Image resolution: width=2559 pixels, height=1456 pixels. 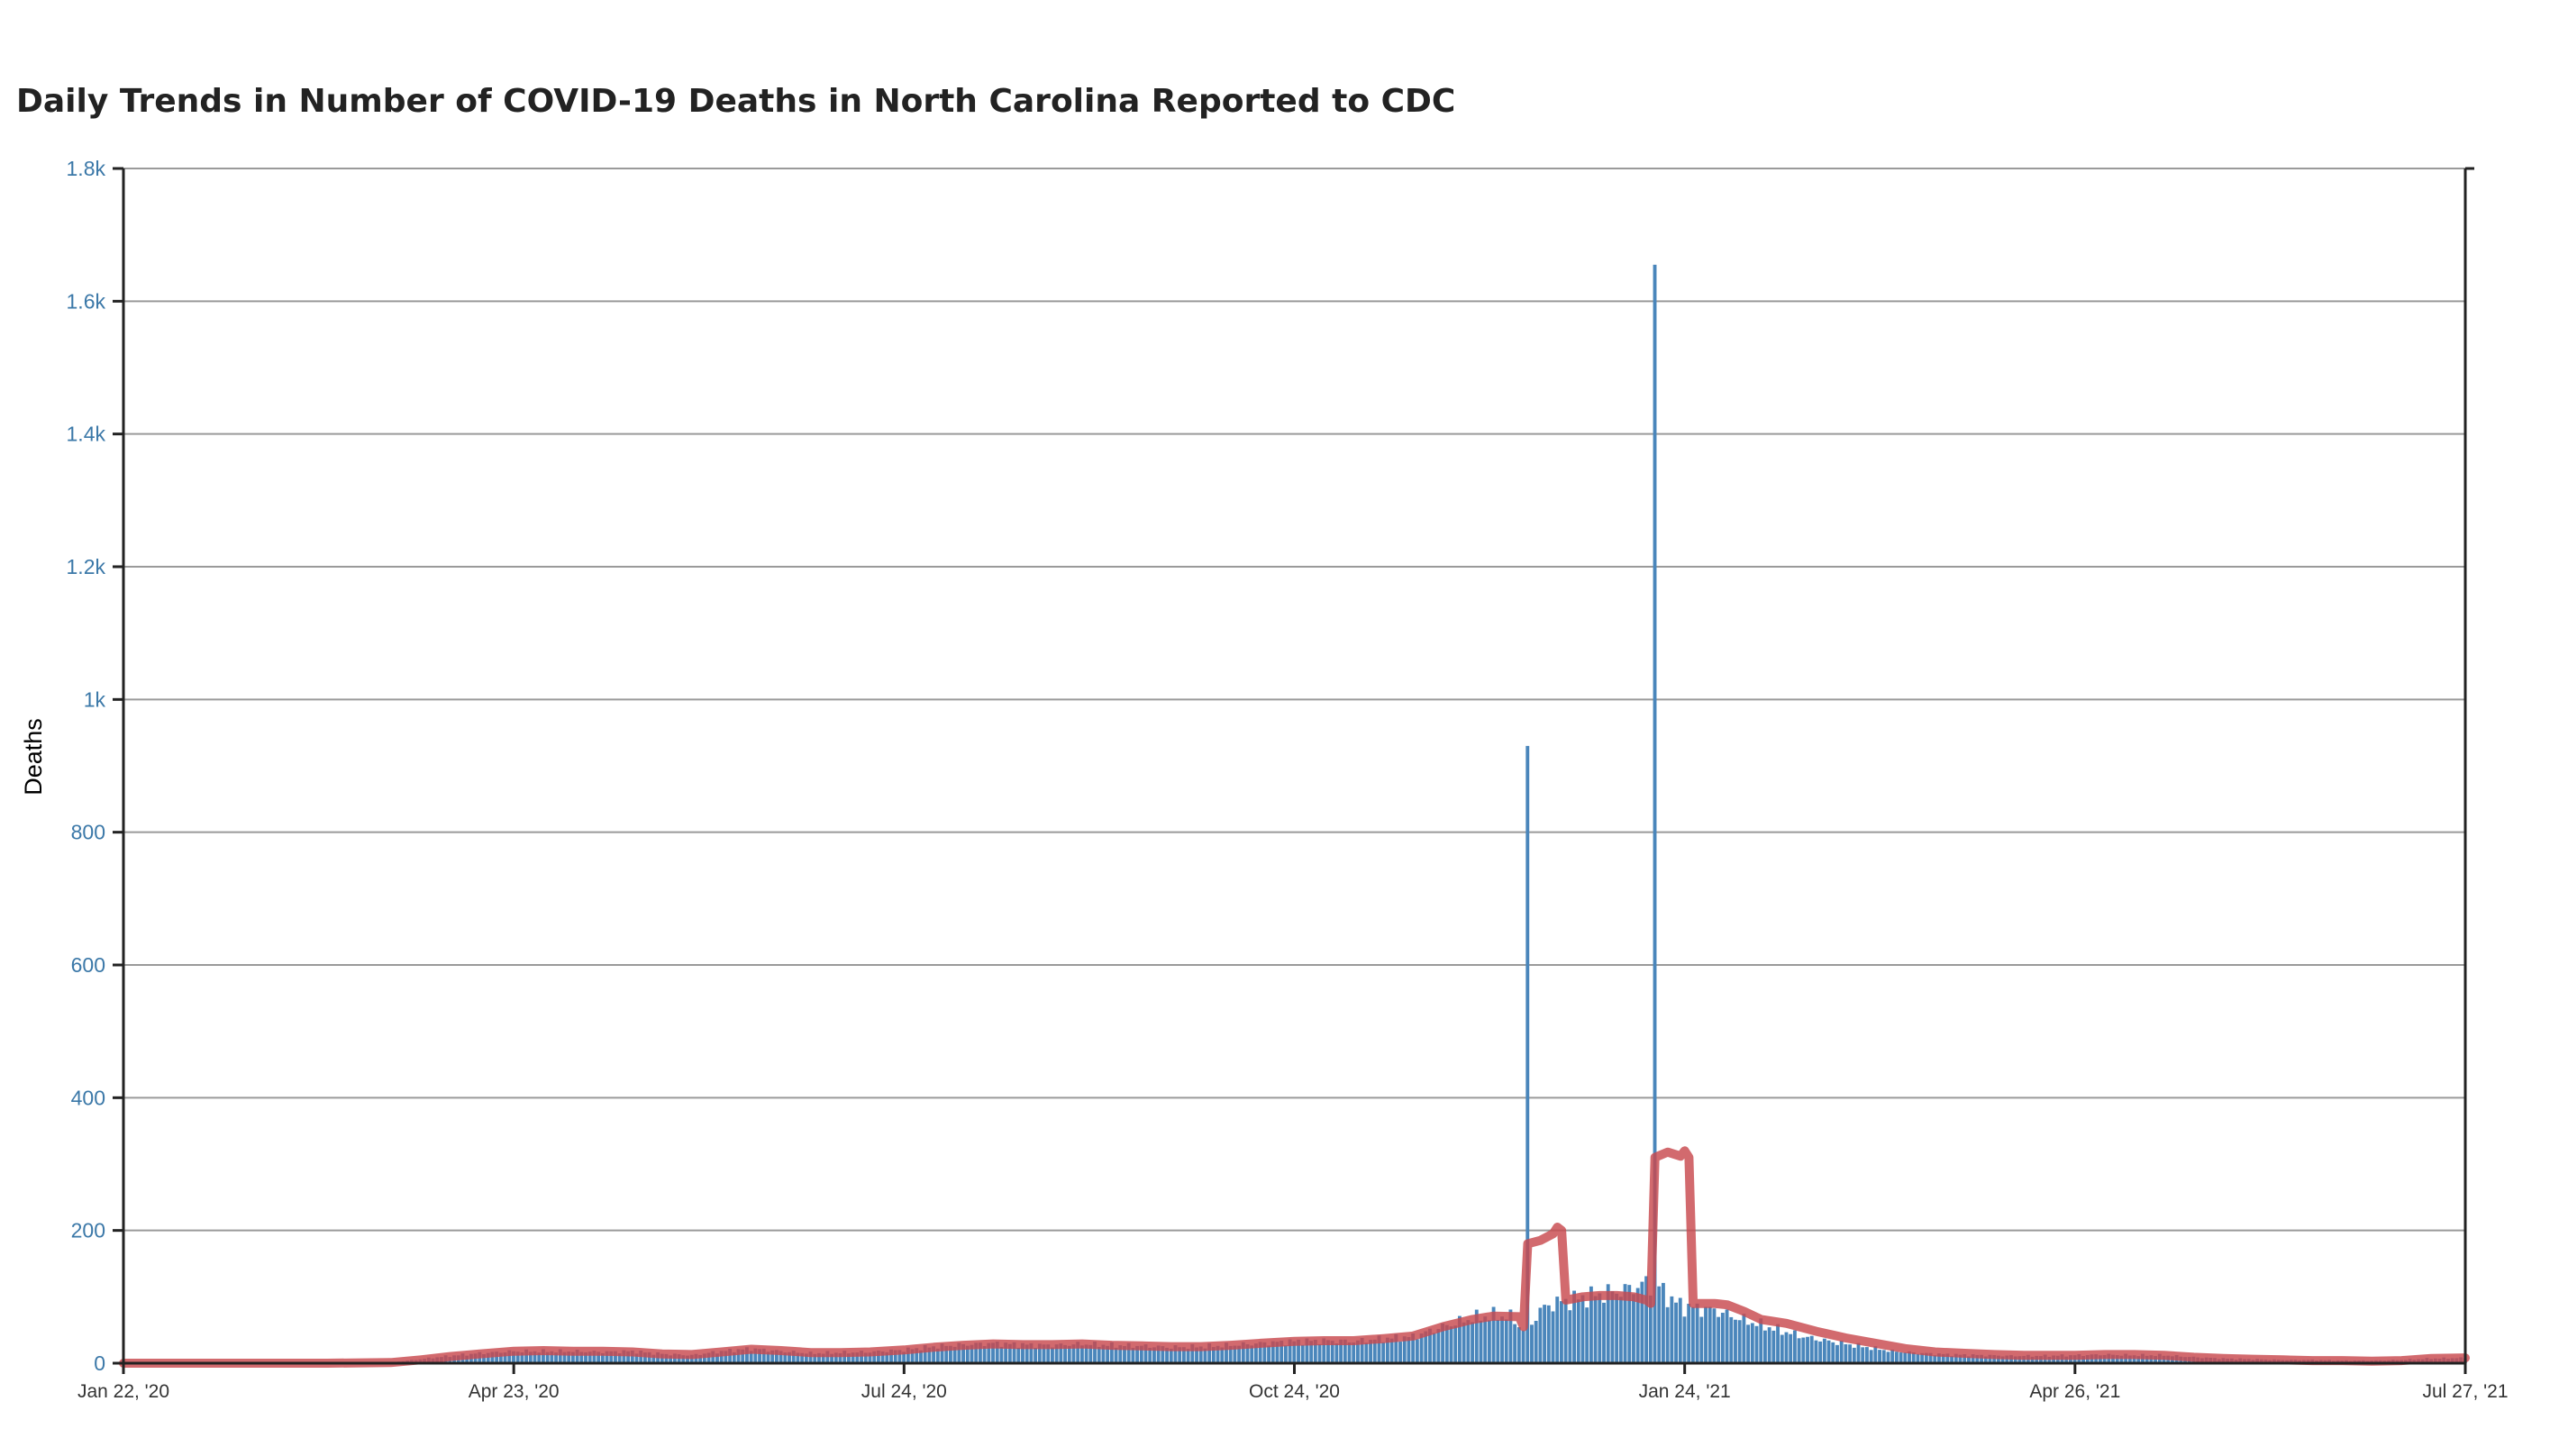 I want to click on y-tick-label: 0, so click(x=99, y=1363).